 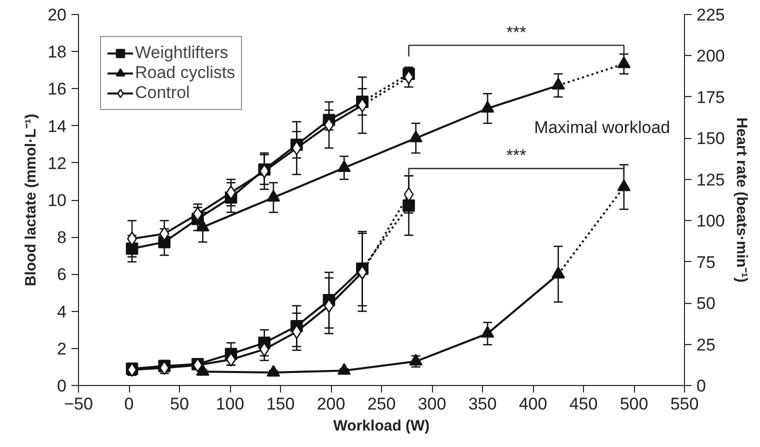 I want to click on annotation: Maximal workload, so click(x=602, y=128).